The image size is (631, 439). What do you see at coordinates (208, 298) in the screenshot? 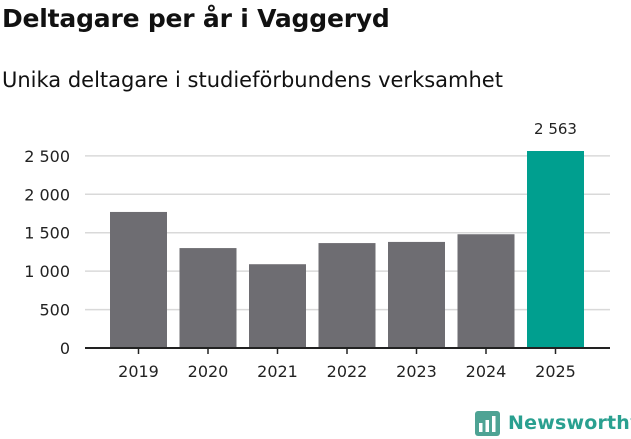
I see `bar-2020` at bounding box center [208, 298].